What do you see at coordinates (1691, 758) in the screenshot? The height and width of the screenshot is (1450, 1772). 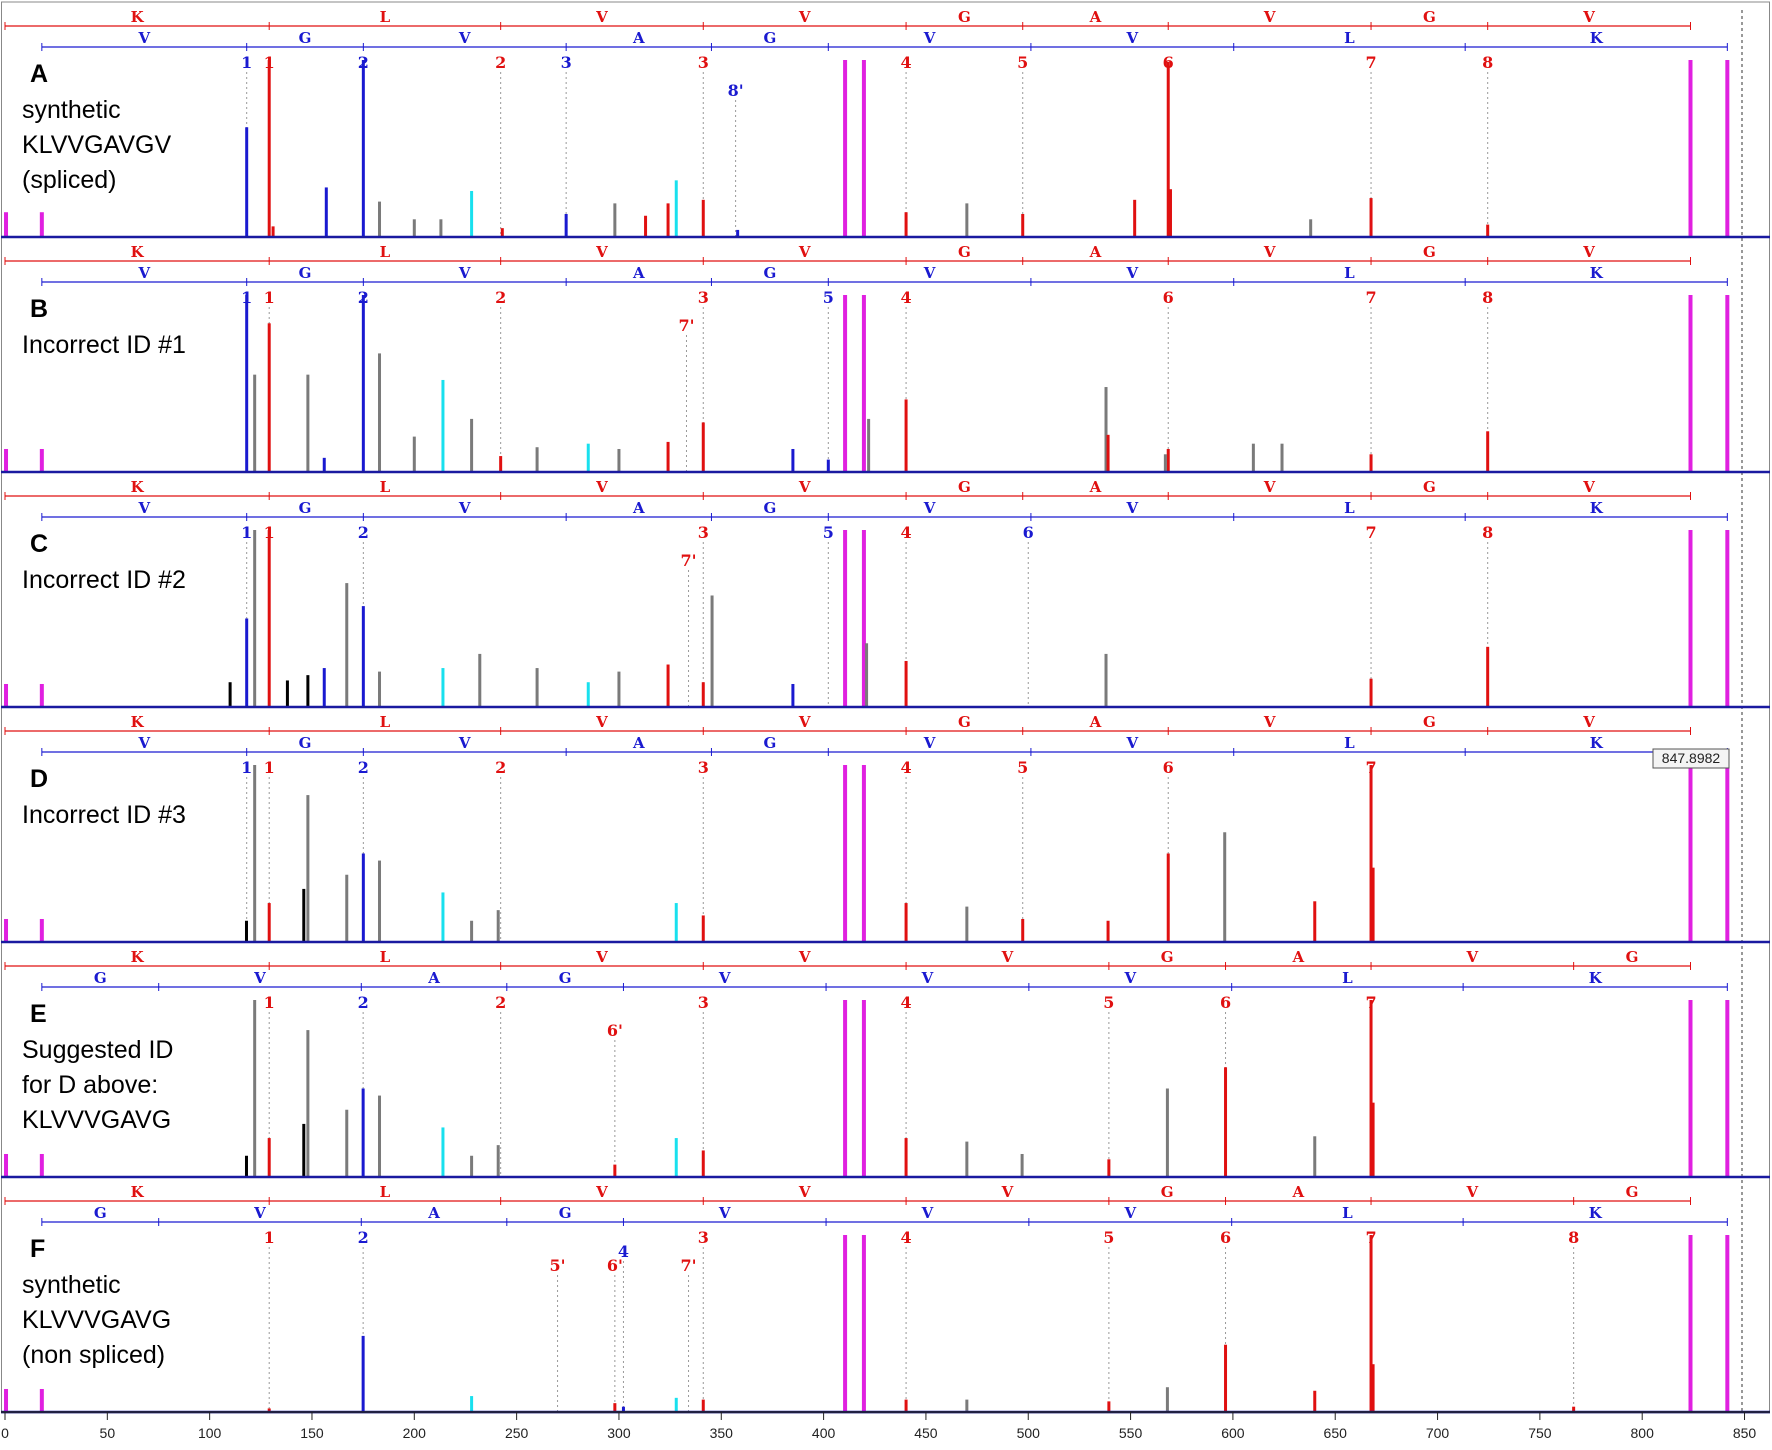 I see `mz-readout-box: 847.8982` at bounding box center [1691, 758].